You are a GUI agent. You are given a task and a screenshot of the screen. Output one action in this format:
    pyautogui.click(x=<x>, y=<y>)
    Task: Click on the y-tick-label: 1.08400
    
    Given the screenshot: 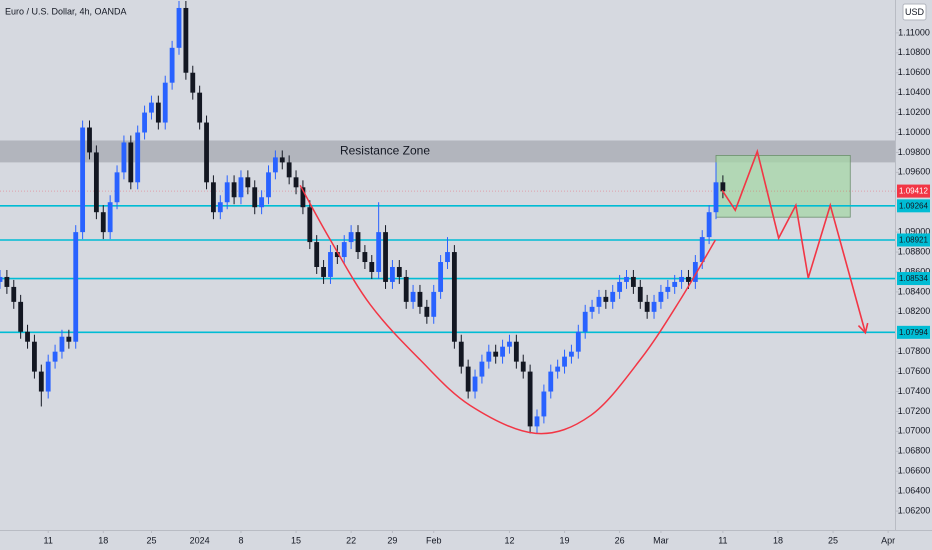 What is the action you would take?
    pyautogui.click(x=914, y=291)
    